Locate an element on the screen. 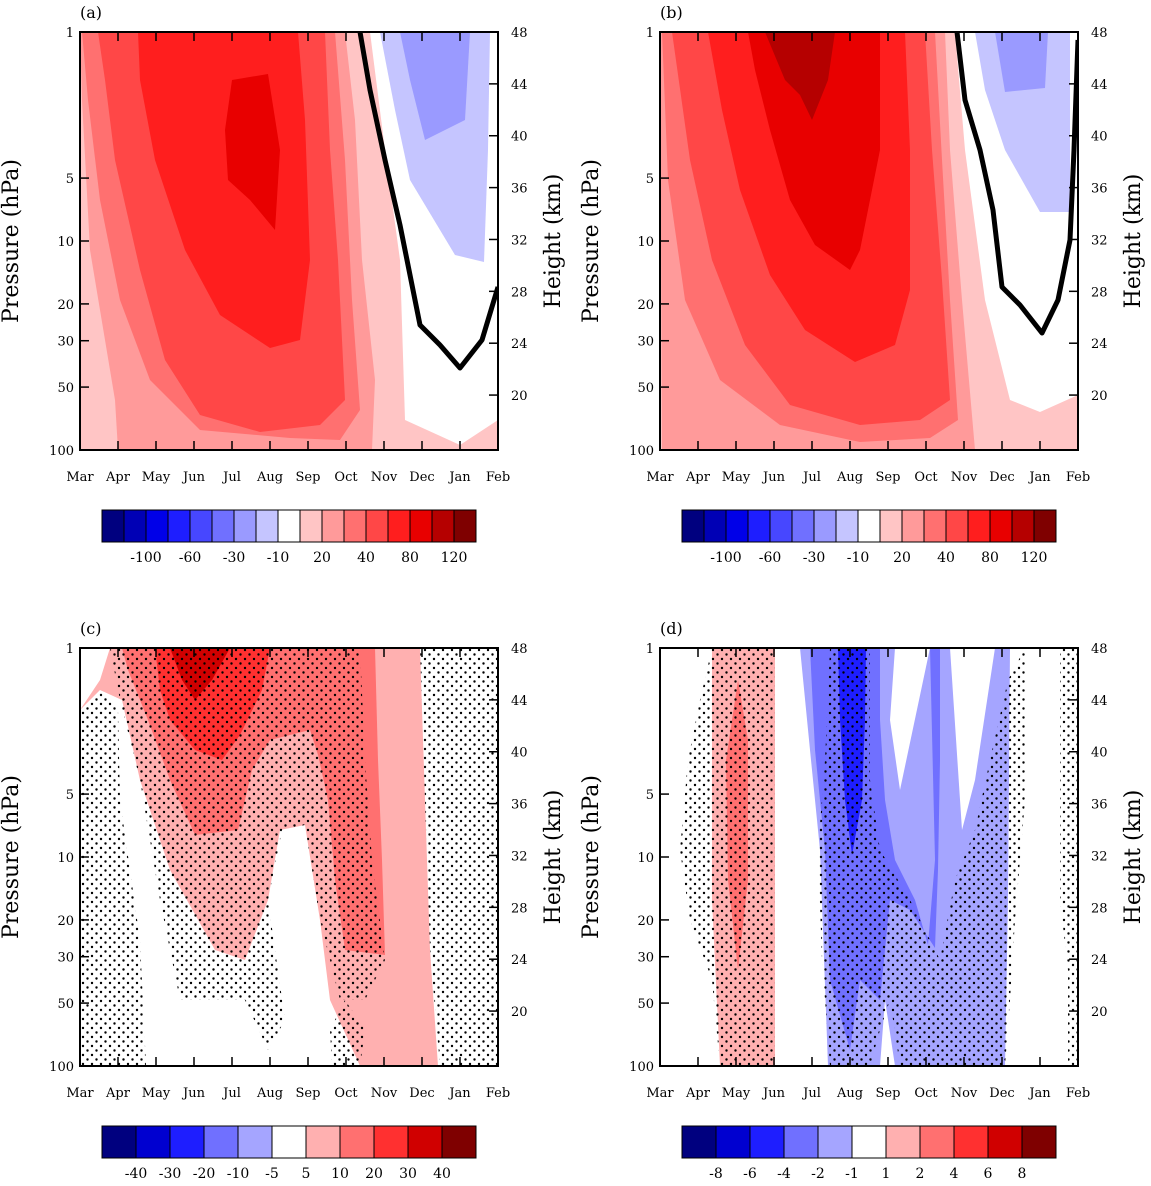 This screenshot has width=1151, height=1186. colorbar-d: -8 -6 -4 -2 -1 1 2 4 6 8 is located at coordinates (869, 1153).